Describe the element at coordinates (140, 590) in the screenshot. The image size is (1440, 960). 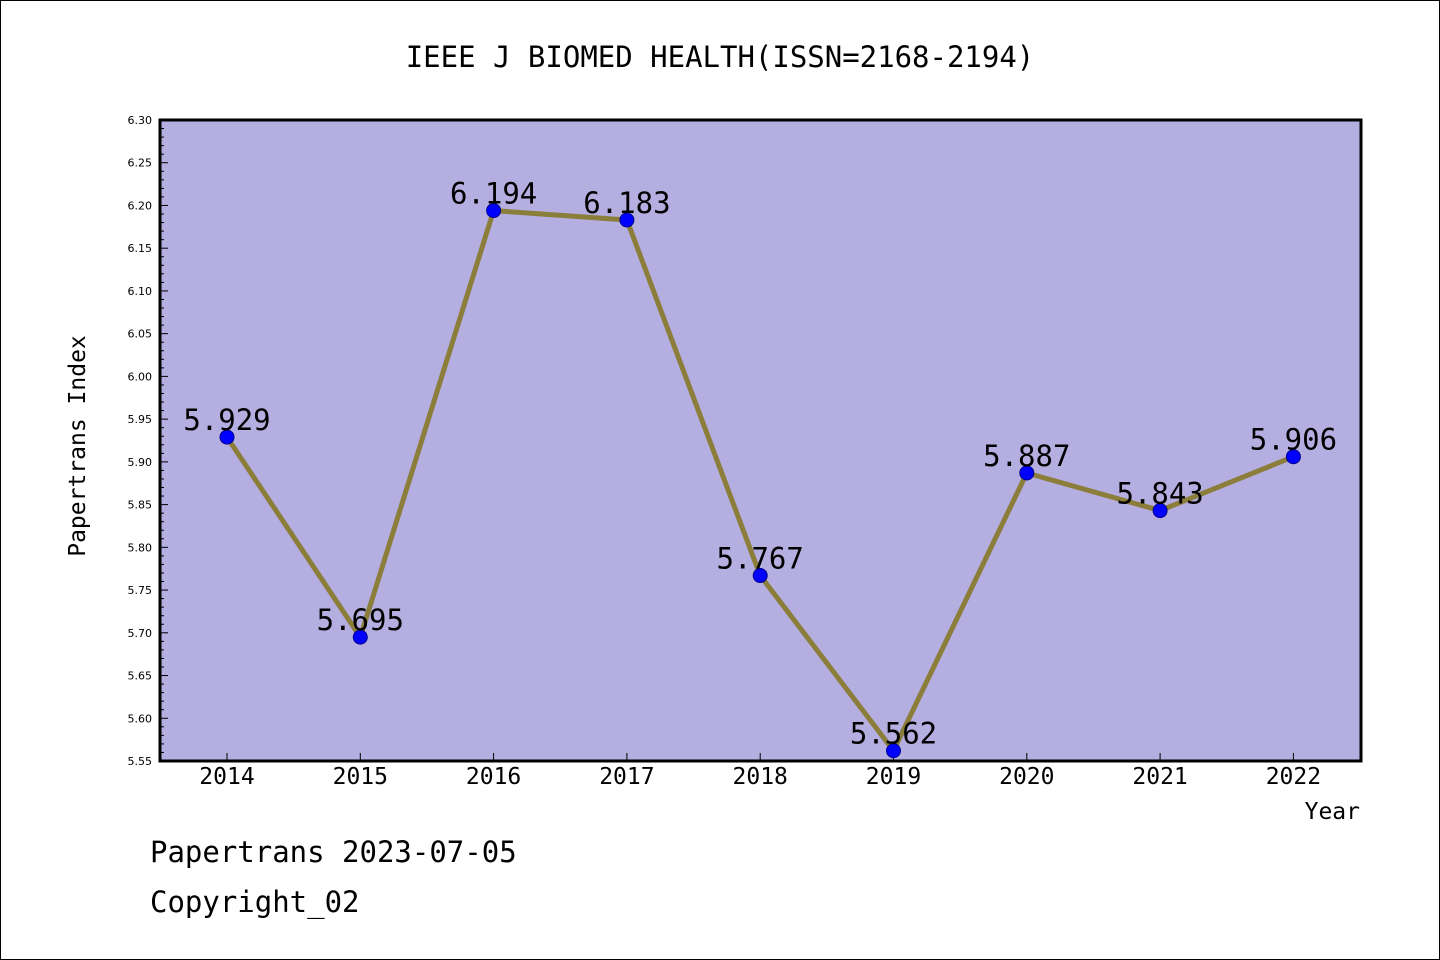
I see `y-tick-label: 5.75` at that location.